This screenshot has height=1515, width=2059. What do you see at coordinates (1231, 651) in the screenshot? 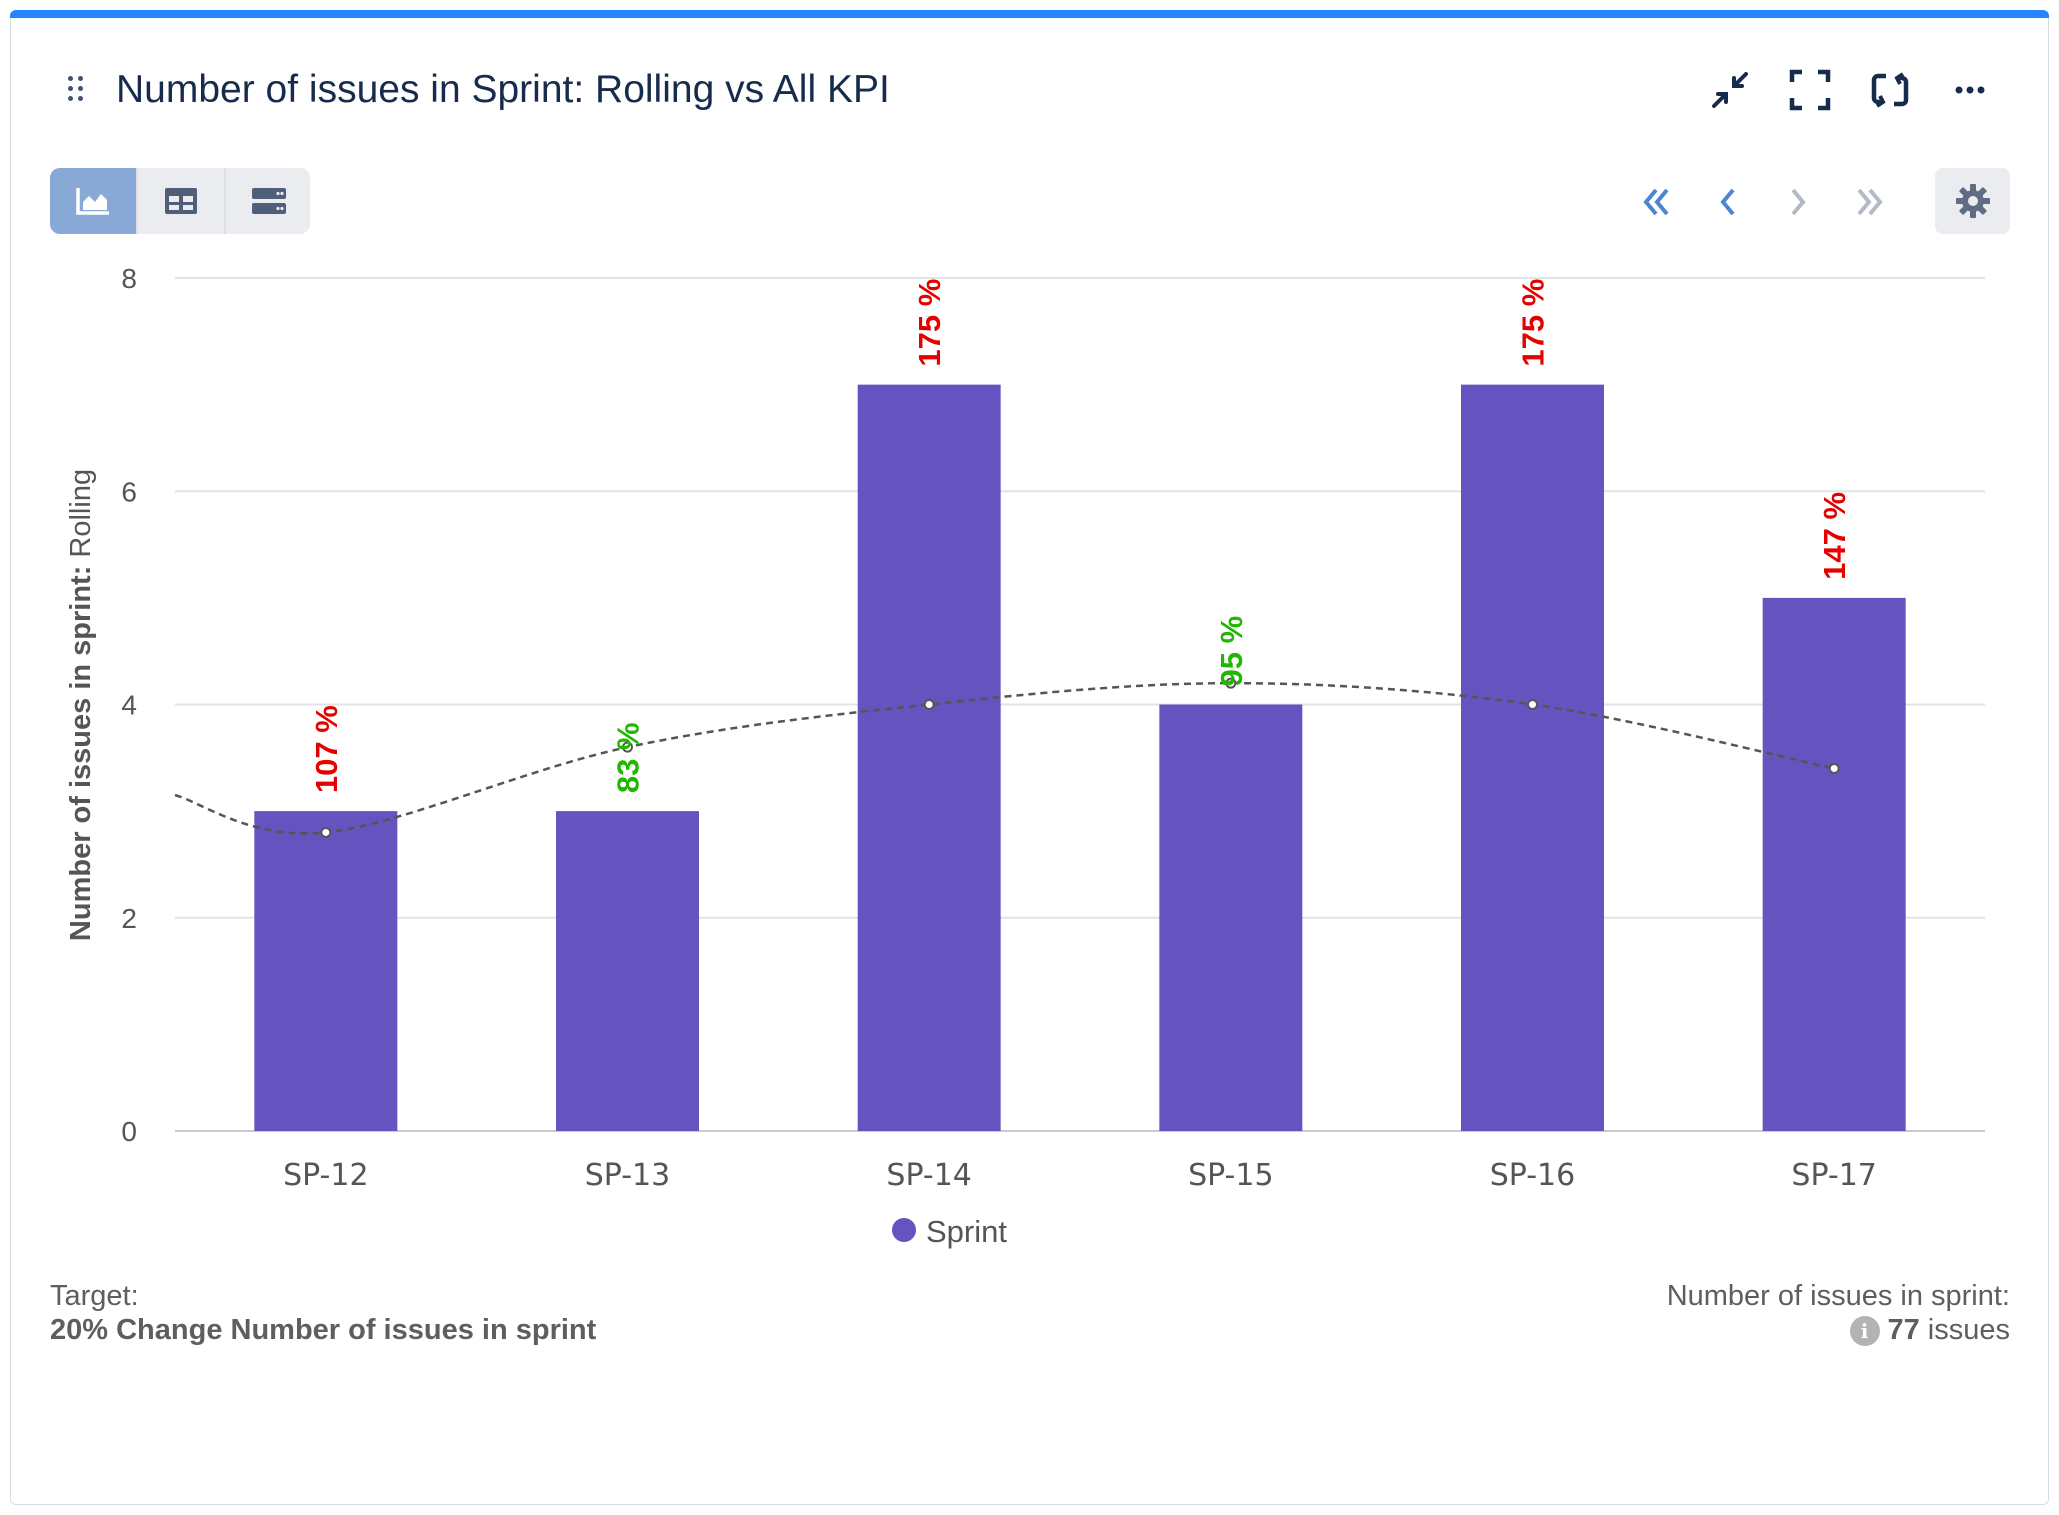
I see `data-label-SP-15: 95 %` at bounding box center [1231, 651].